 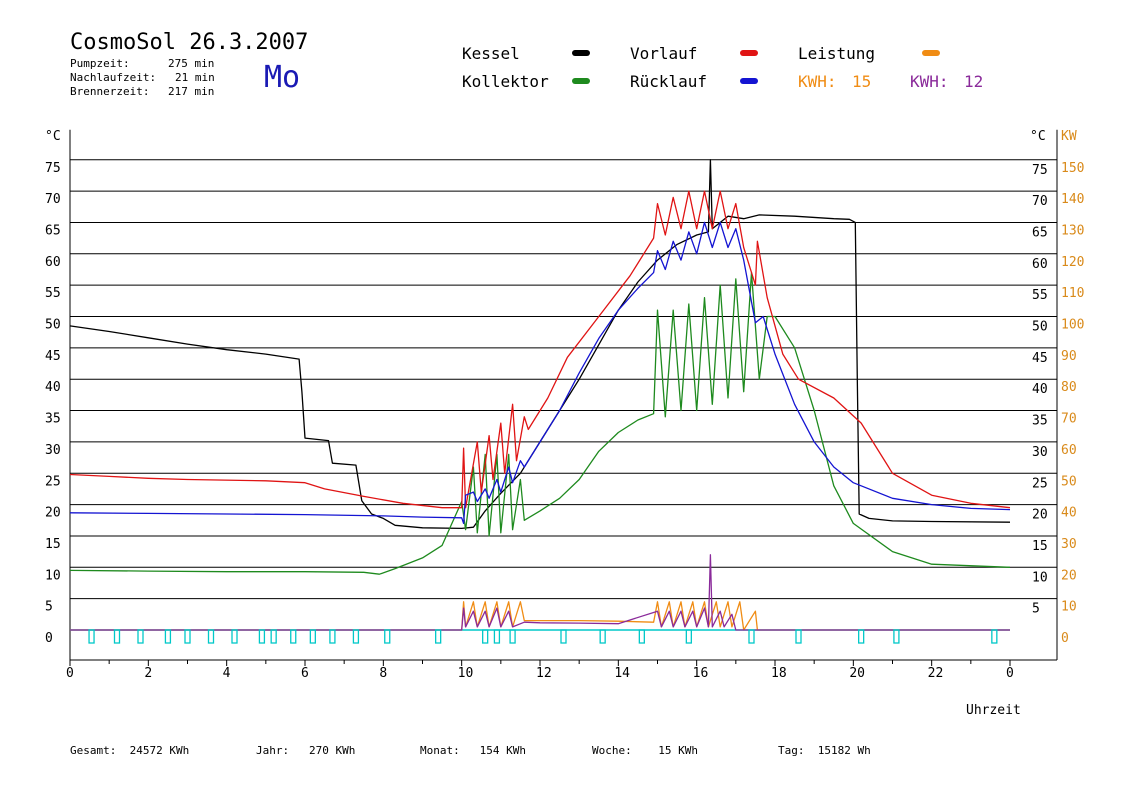 What do you see at coordinates (1072, 230) in the screenshot?
I see `kw-tick-label: 130` at bounding box center [1072, 230].